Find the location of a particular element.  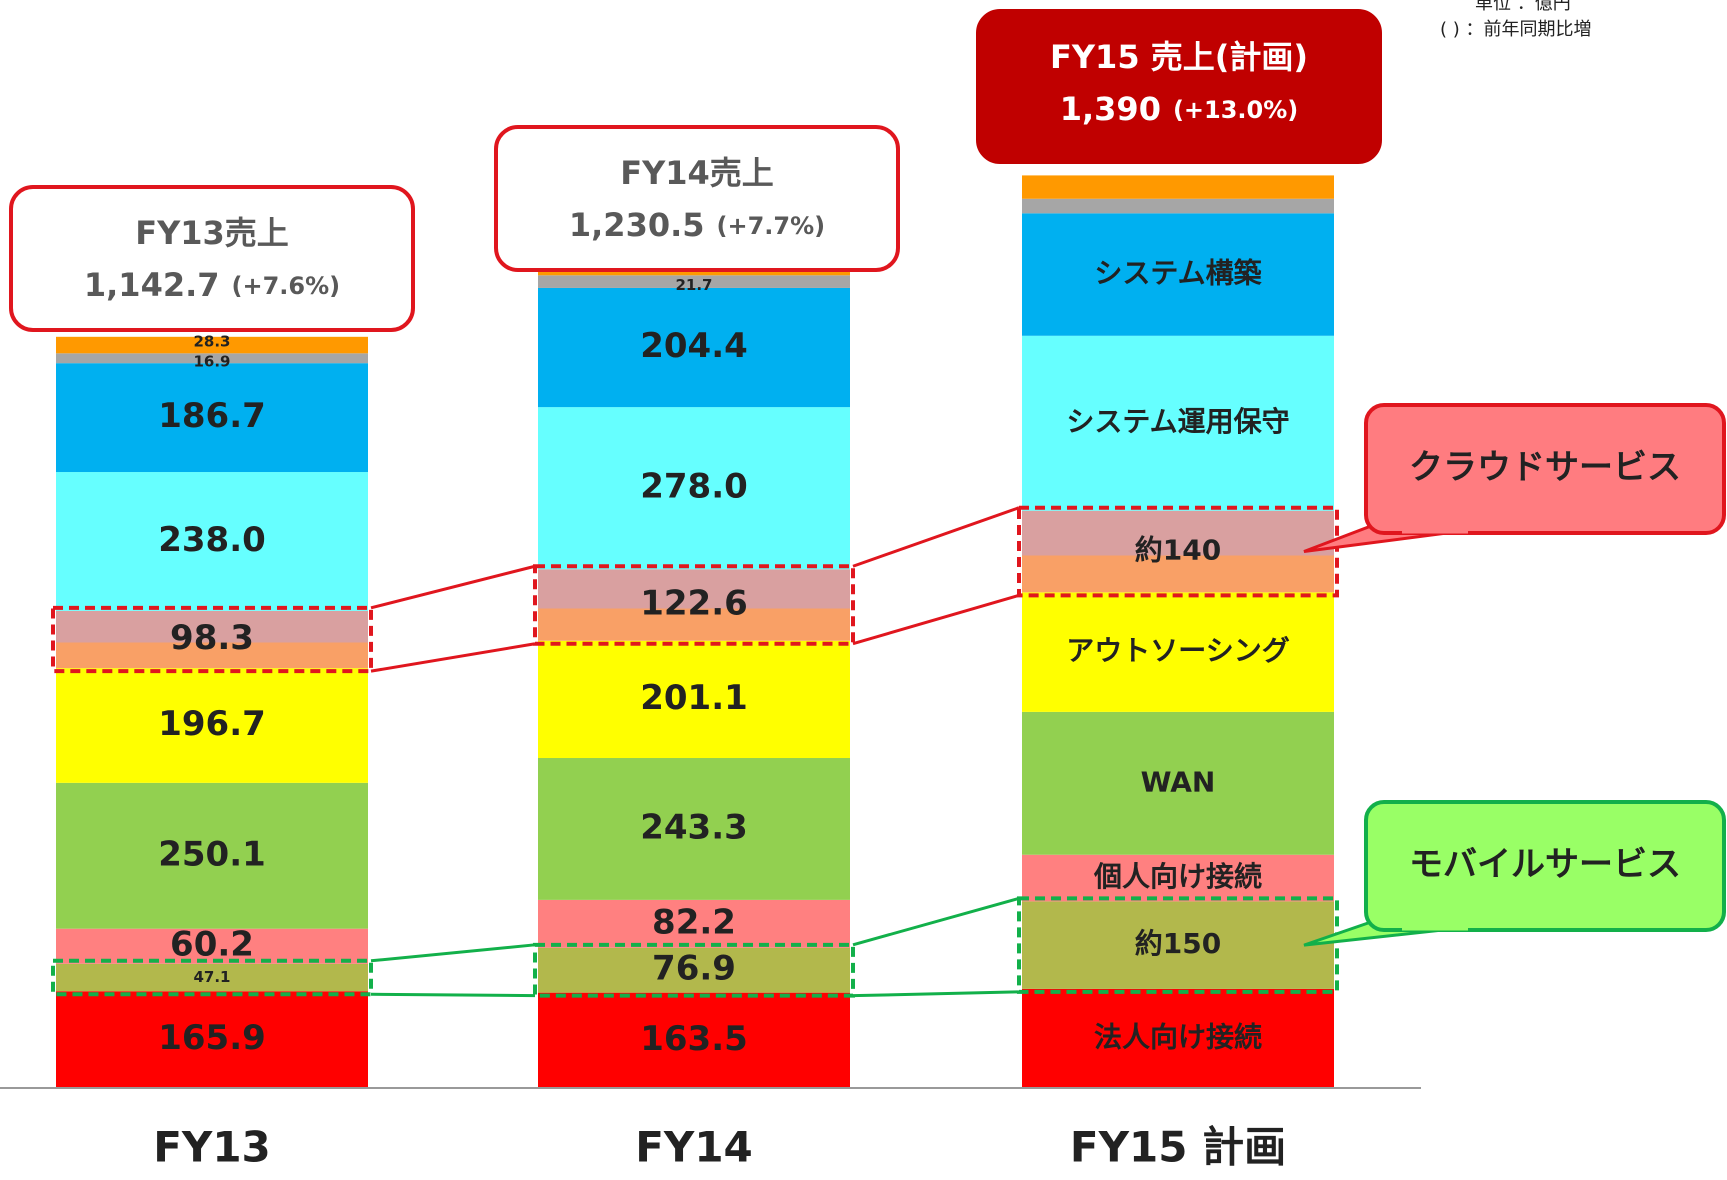

total-change: (+7.7%) is located at coordinates (771, 226).